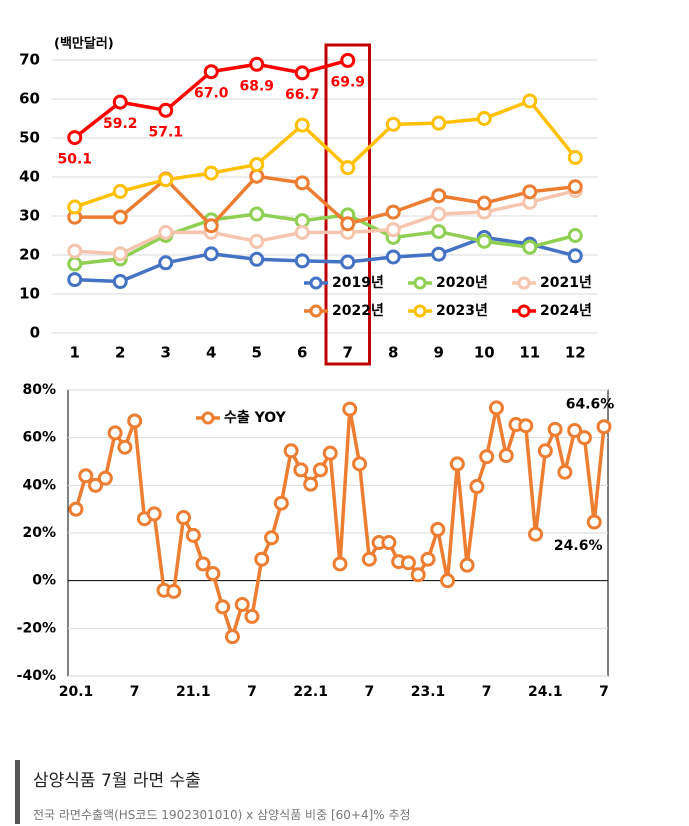 This screenshot has width=689, height=826. I want to click on x-tick-label: 10, so click(484, 353).